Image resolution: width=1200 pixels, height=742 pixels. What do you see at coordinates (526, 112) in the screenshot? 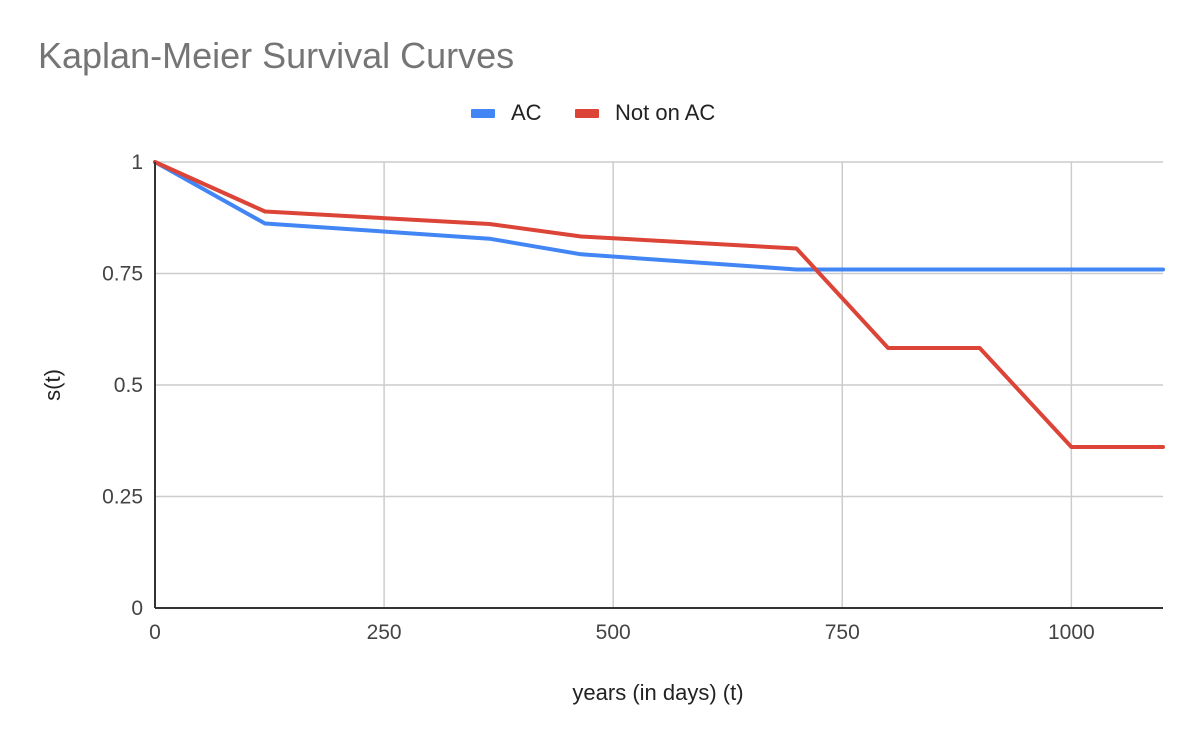
I see `legend-label-ac: AC` at bounding box center [526, 112].